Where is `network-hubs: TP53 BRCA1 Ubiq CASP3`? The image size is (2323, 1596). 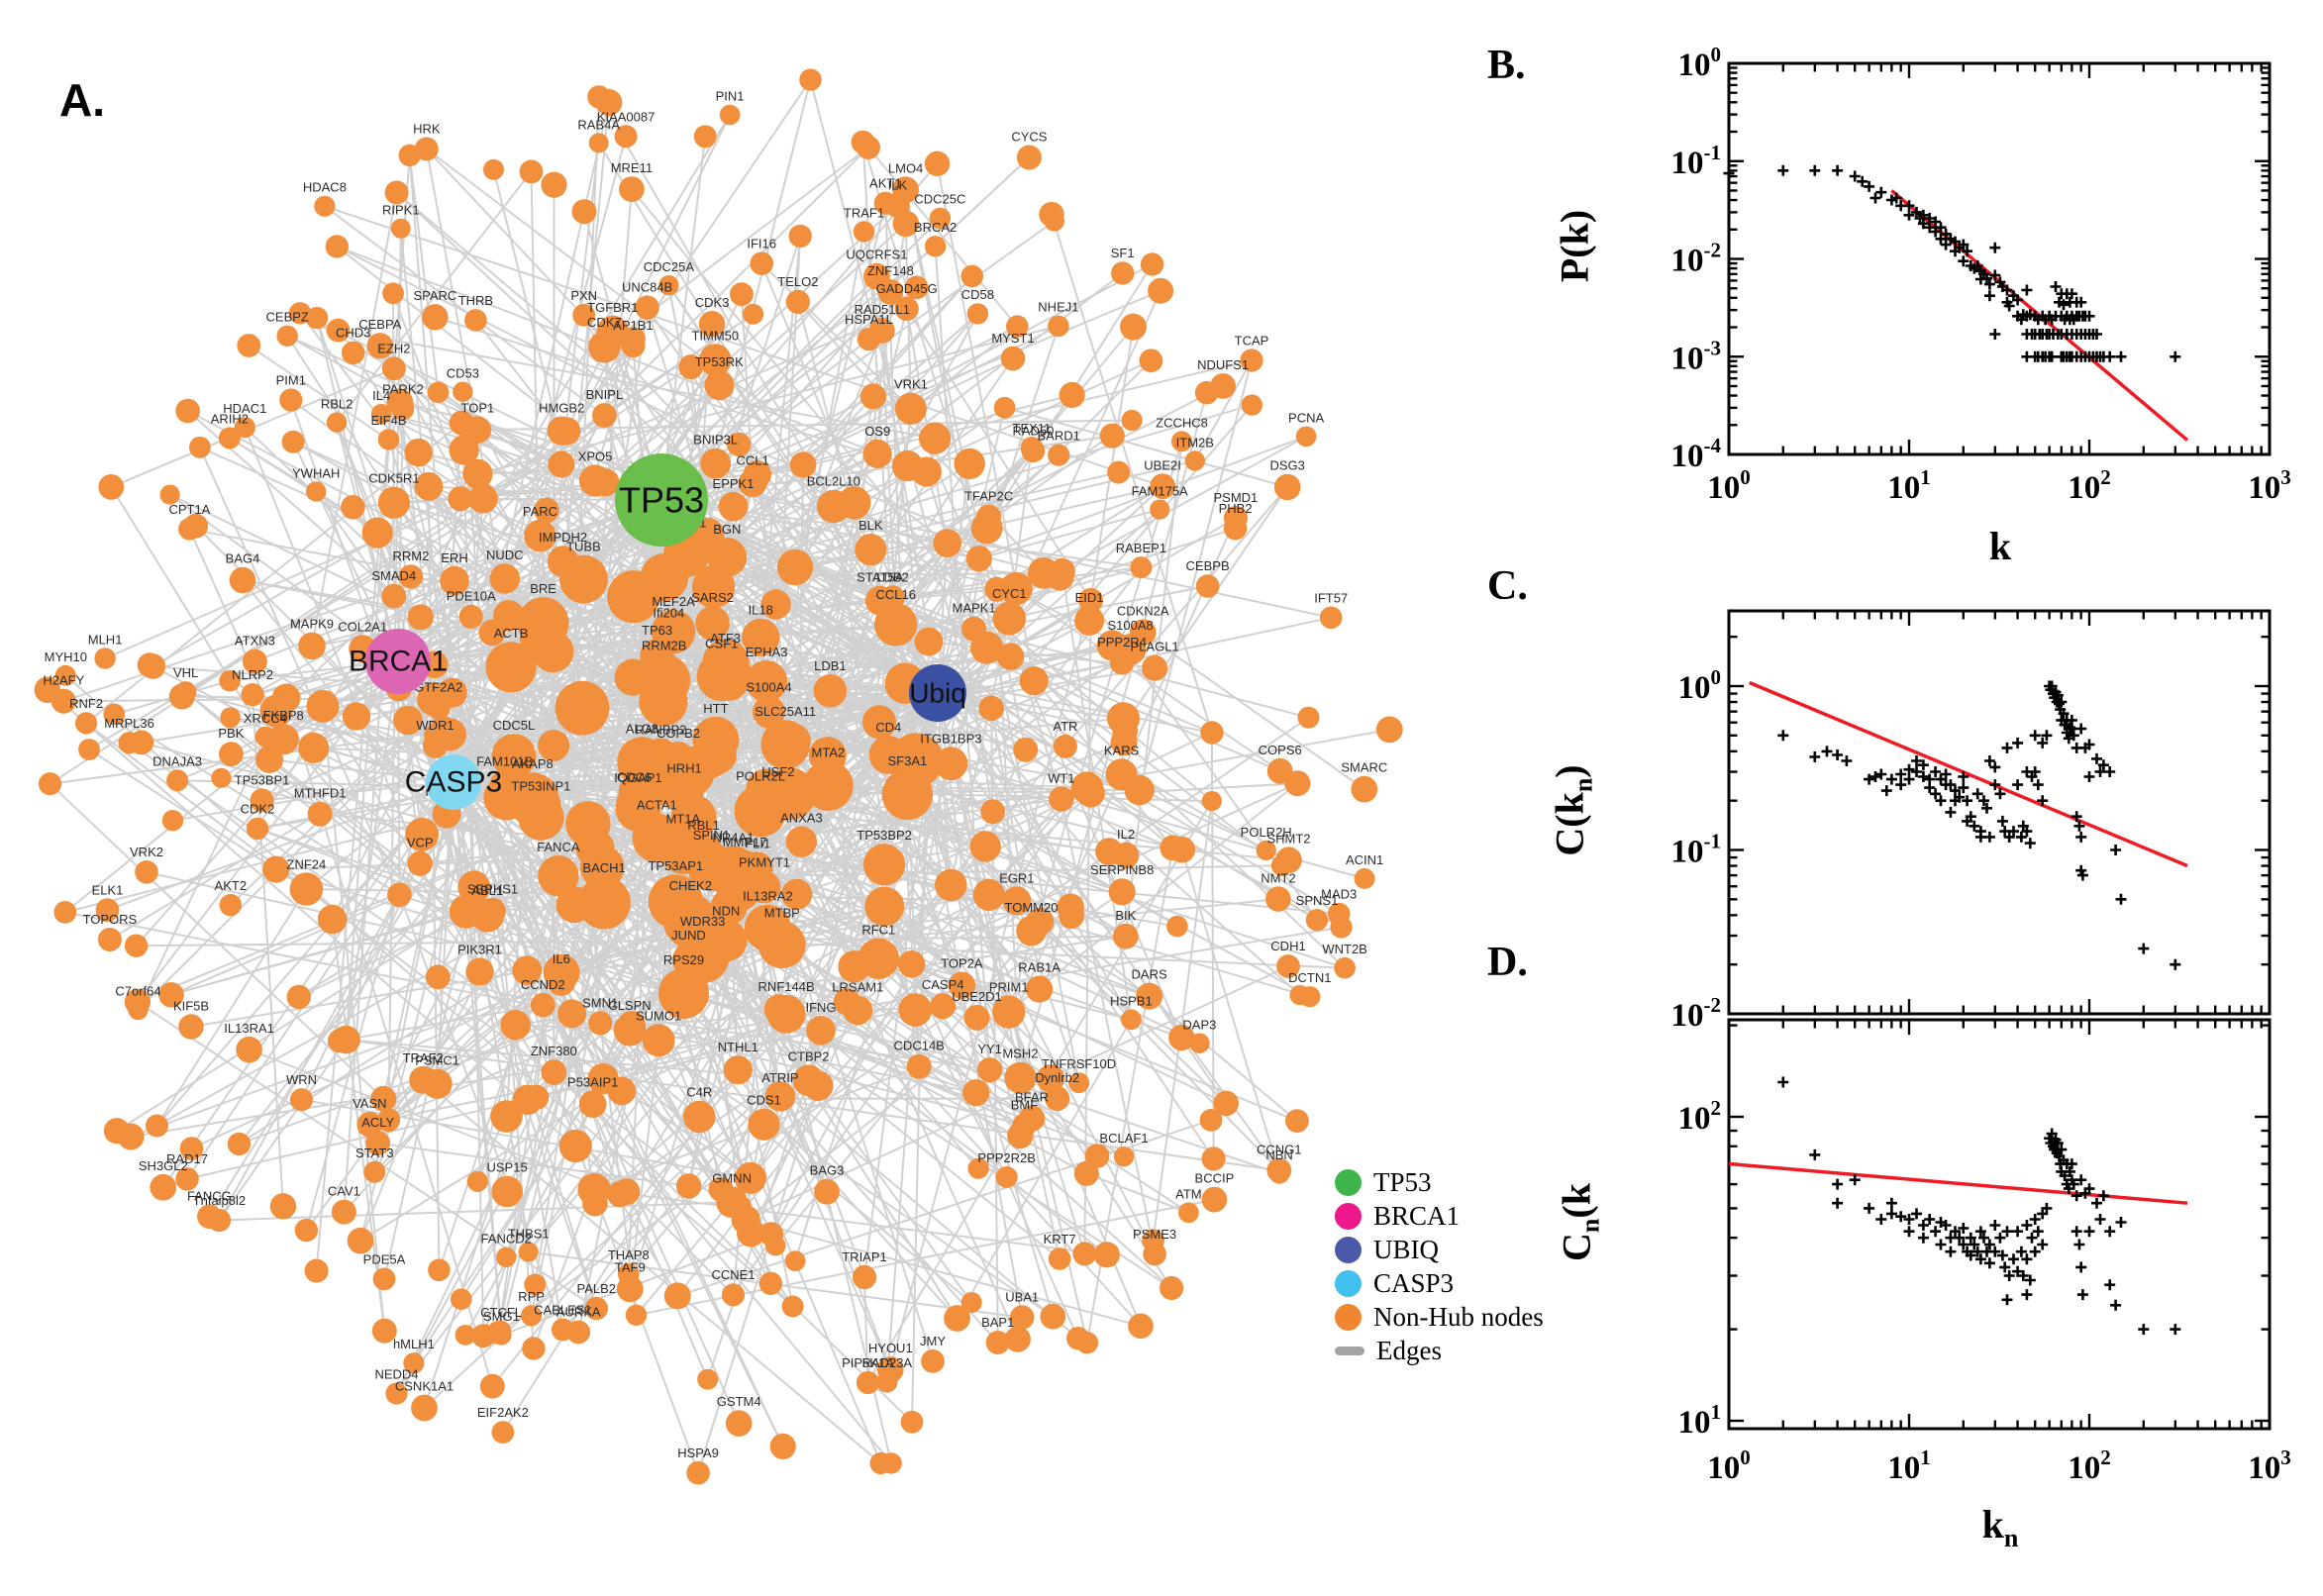 network-hubs: TP53 BRCA1 Ubiq CASP3 is located at coordinates (657, 631).